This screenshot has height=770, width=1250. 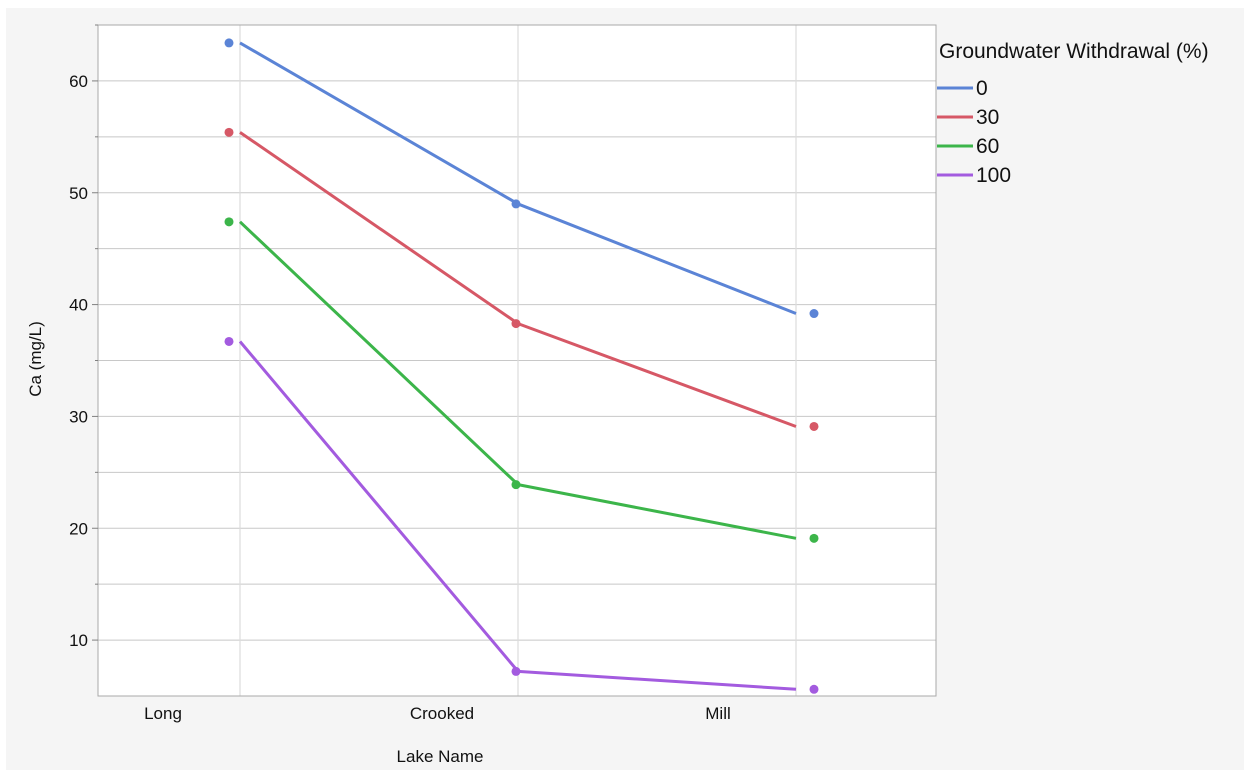 What do you see at coordinates (962, 88) in the screenshot?
I see `legend-item-0: 0` at bounding box center [962, 88].